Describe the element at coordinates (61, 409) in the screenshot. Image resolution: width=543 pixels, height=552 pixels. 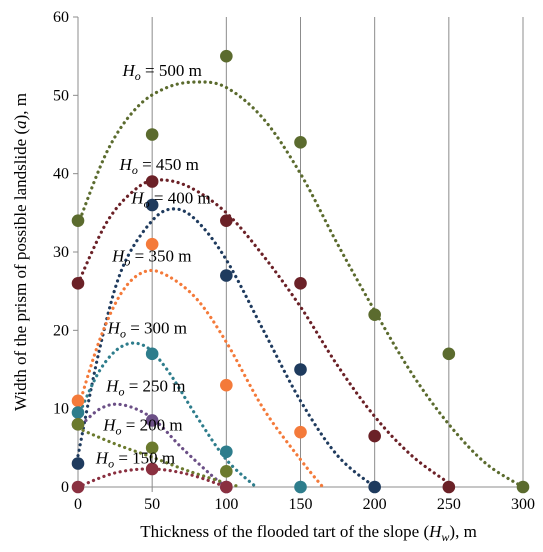
I see `y-tick-label: 10` at that location.